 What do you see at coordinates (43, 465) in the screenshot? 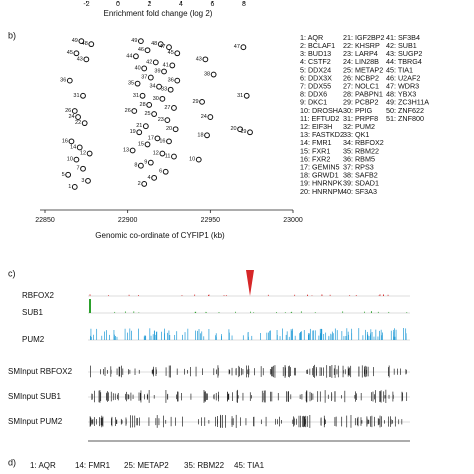
I see `list-item: 1: AQR` at bounding box center [43, 465].